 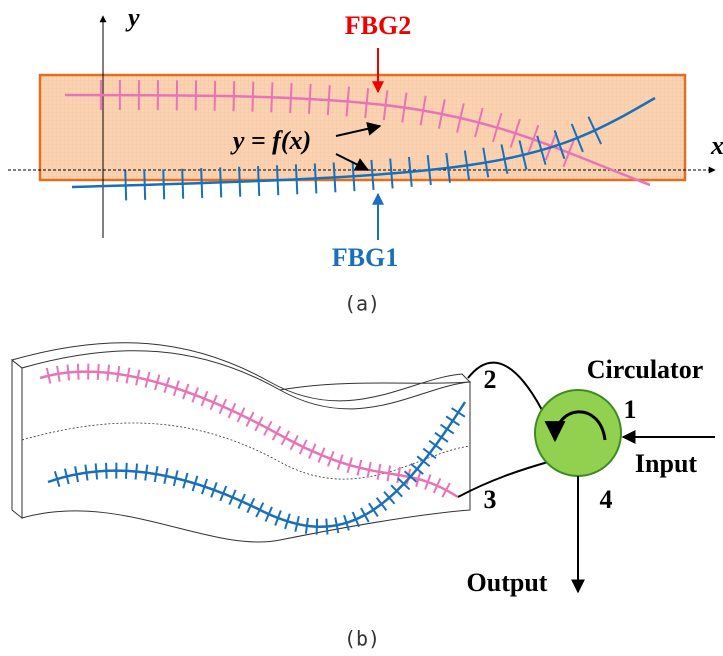 What do you see at coordinates (362, 639) in the screenshot?
I see `caption: (b)` at bounding box center [362, 639].